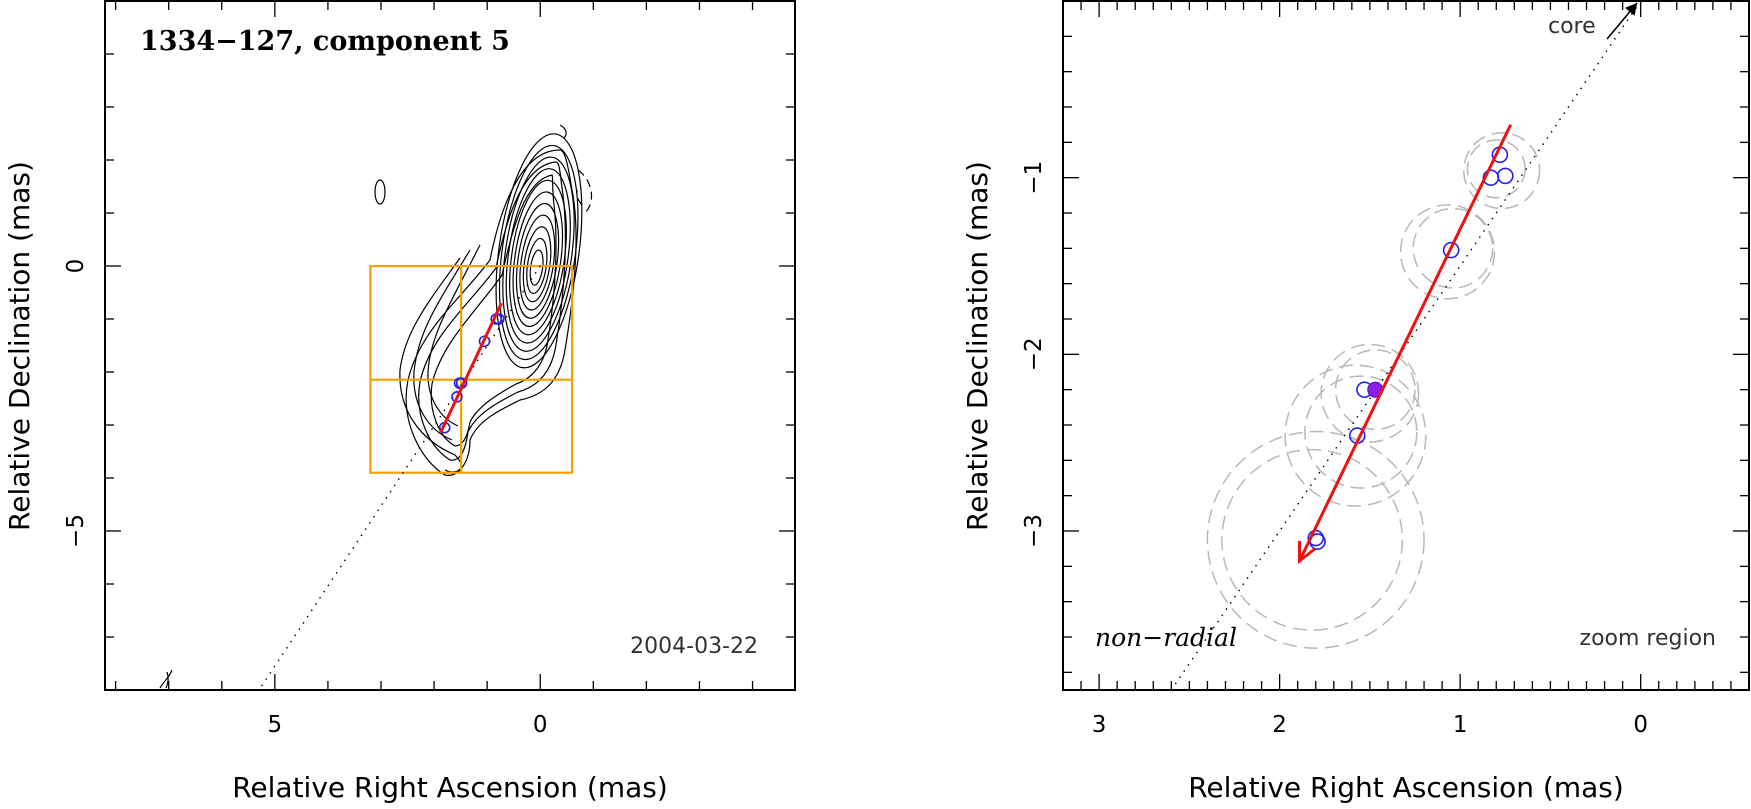 The width and height of the screenshot is (1751, 809). Describe the element at coordinates (275, 725) in the screenshot. I see `map-x-tick-label: 5` at that location.